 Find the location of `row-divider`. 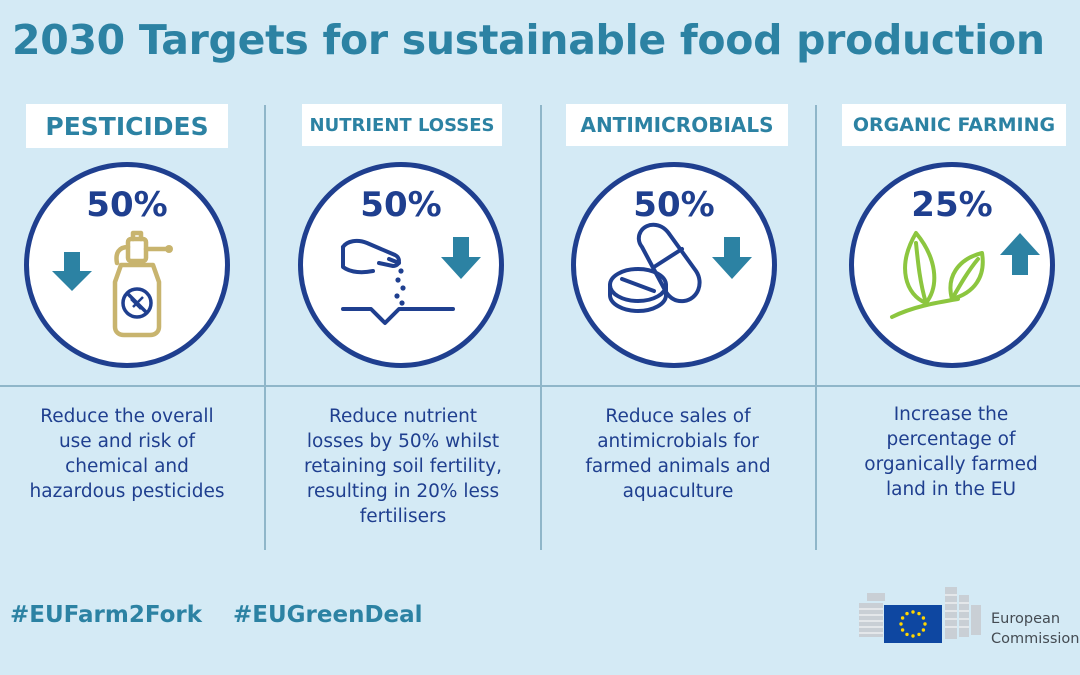

row-divider is located at coordinates (540, 386).